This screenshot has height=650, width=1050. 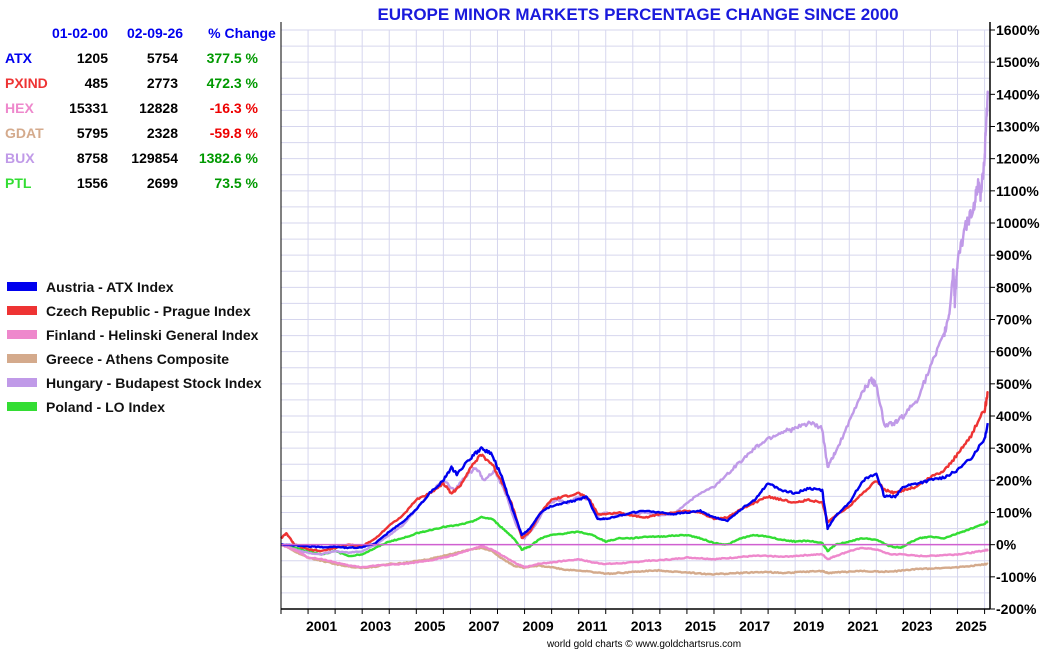 I want to click on table-cell-end: 12828, so click(x=158, y=108).